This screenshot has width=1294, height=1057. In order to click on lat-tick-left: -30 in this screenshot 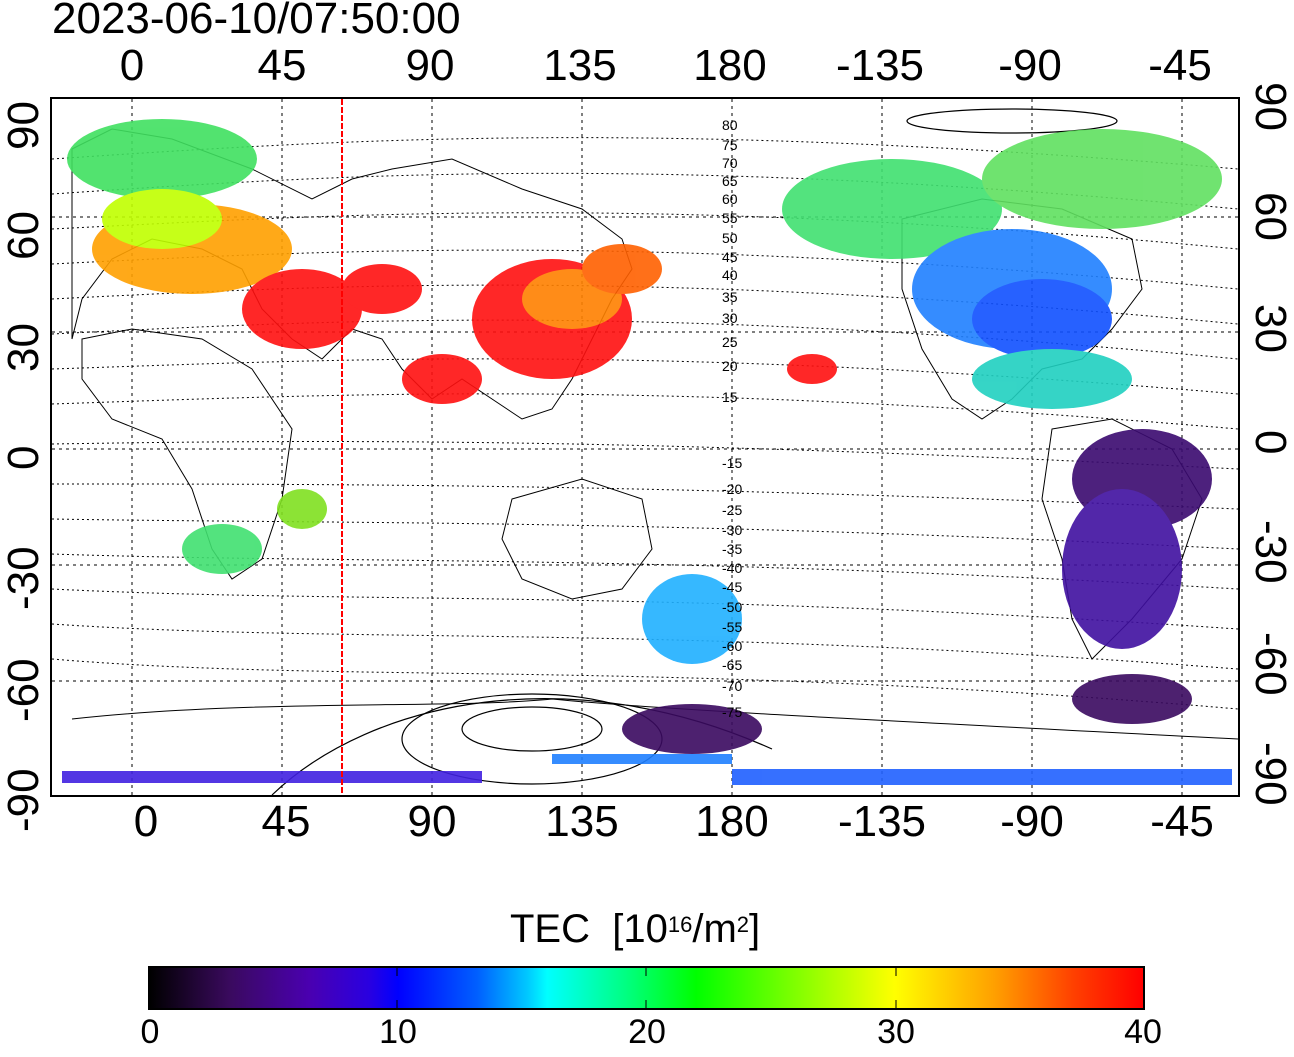, I will do `click(24, 578)`.